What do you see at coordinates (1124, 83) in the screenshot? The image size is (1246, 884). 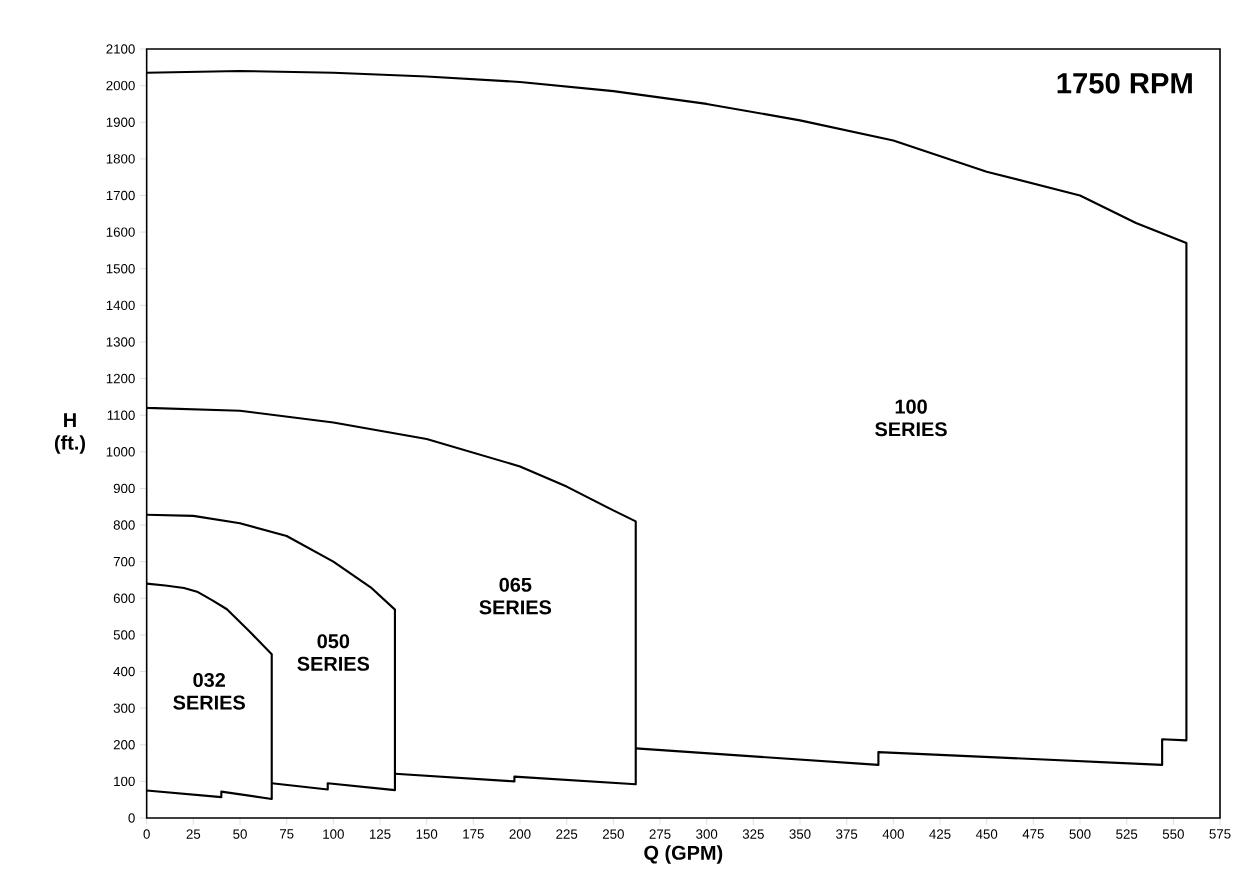 I see `annotation: 1750 RPM` at bounding box center [1124, 83].